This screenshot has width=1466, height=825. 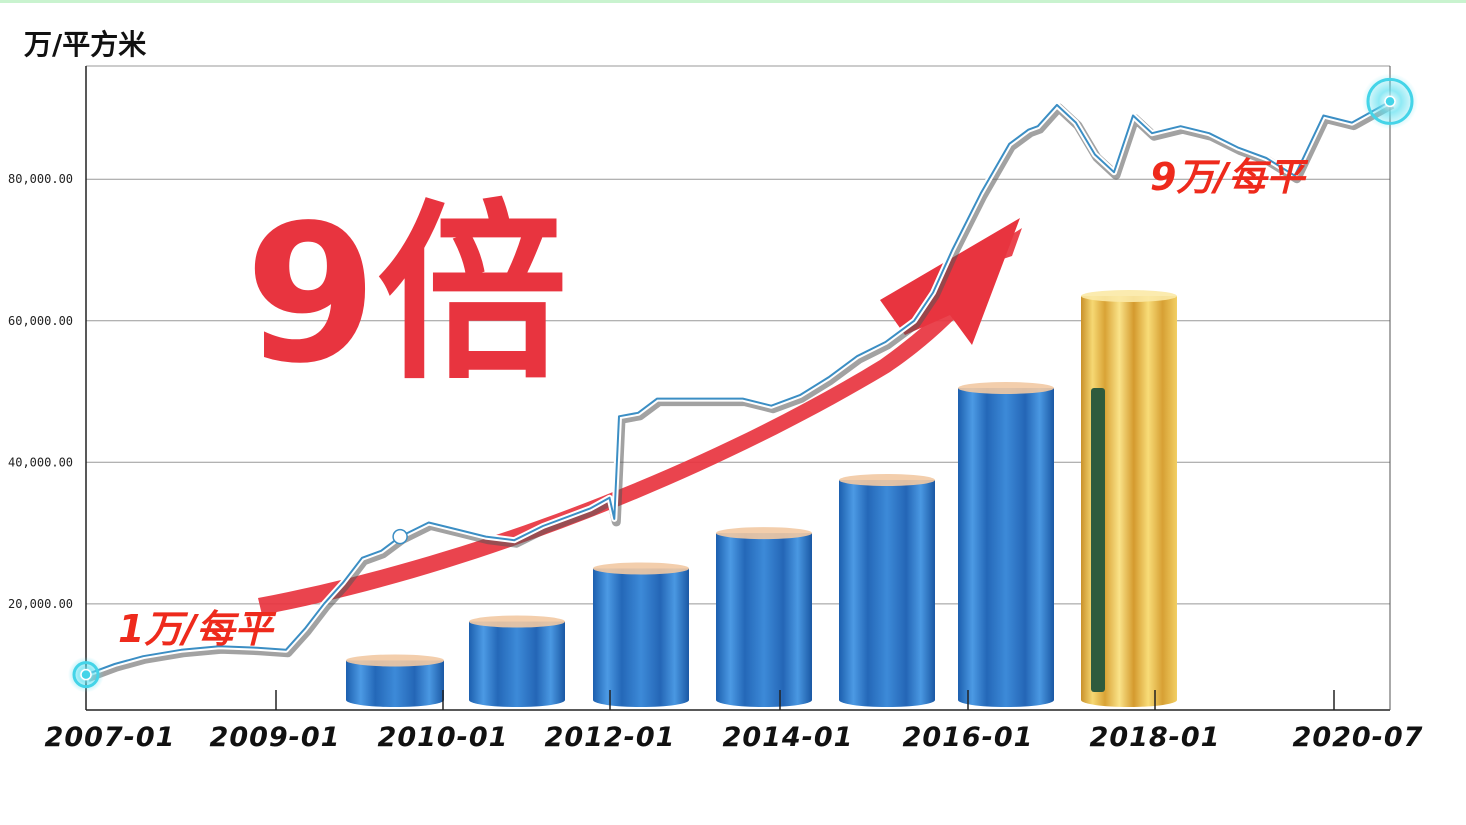 I want to click on start-point-marker, so click(x=86, y=674).